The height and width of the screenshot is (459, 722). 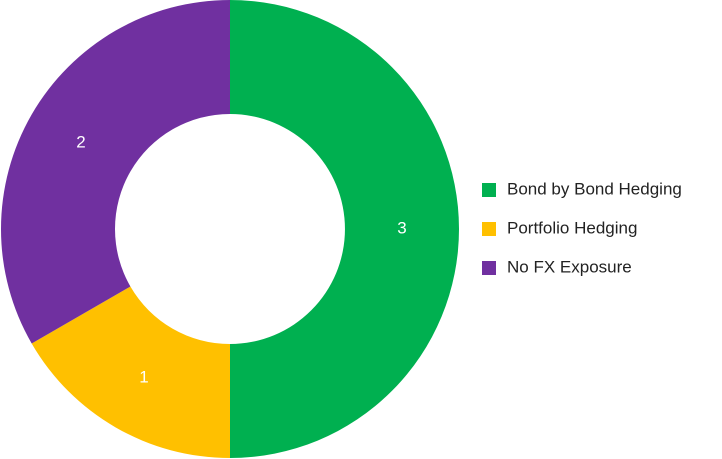 What do you see at coordinates (401, 227) in the screenshot?
I see `slice-label: 3` at bounding box center [401, 227].